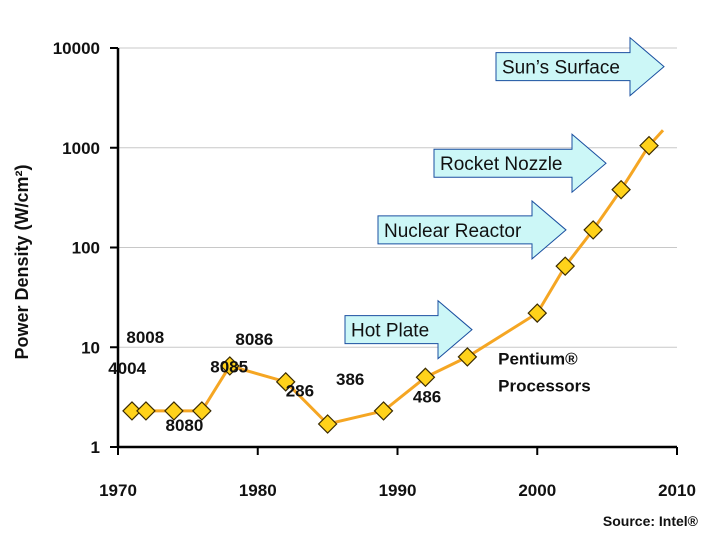  What do you see at coordinates (538, 359) in the screenshot?
I see `annotation-label: Pentium®` at bounding box center [538, 359].